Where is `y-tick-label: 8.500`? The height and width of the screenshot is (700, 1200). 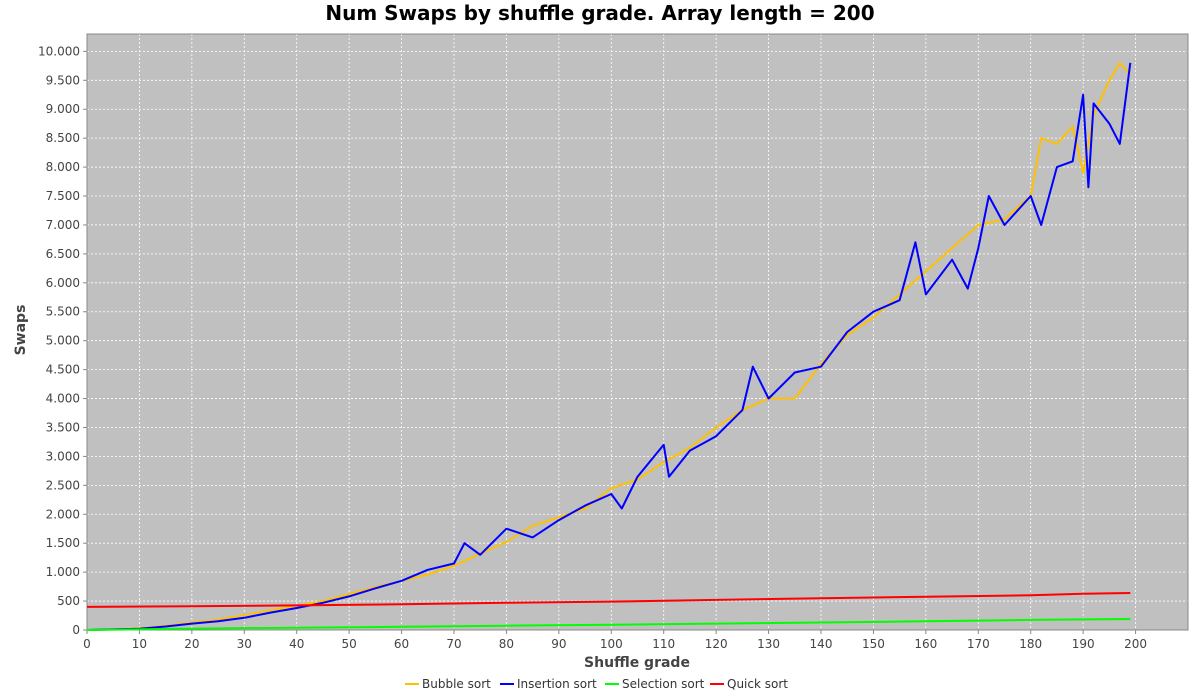
y-tick-label: 8.500 is located at coordinates (63, 138).